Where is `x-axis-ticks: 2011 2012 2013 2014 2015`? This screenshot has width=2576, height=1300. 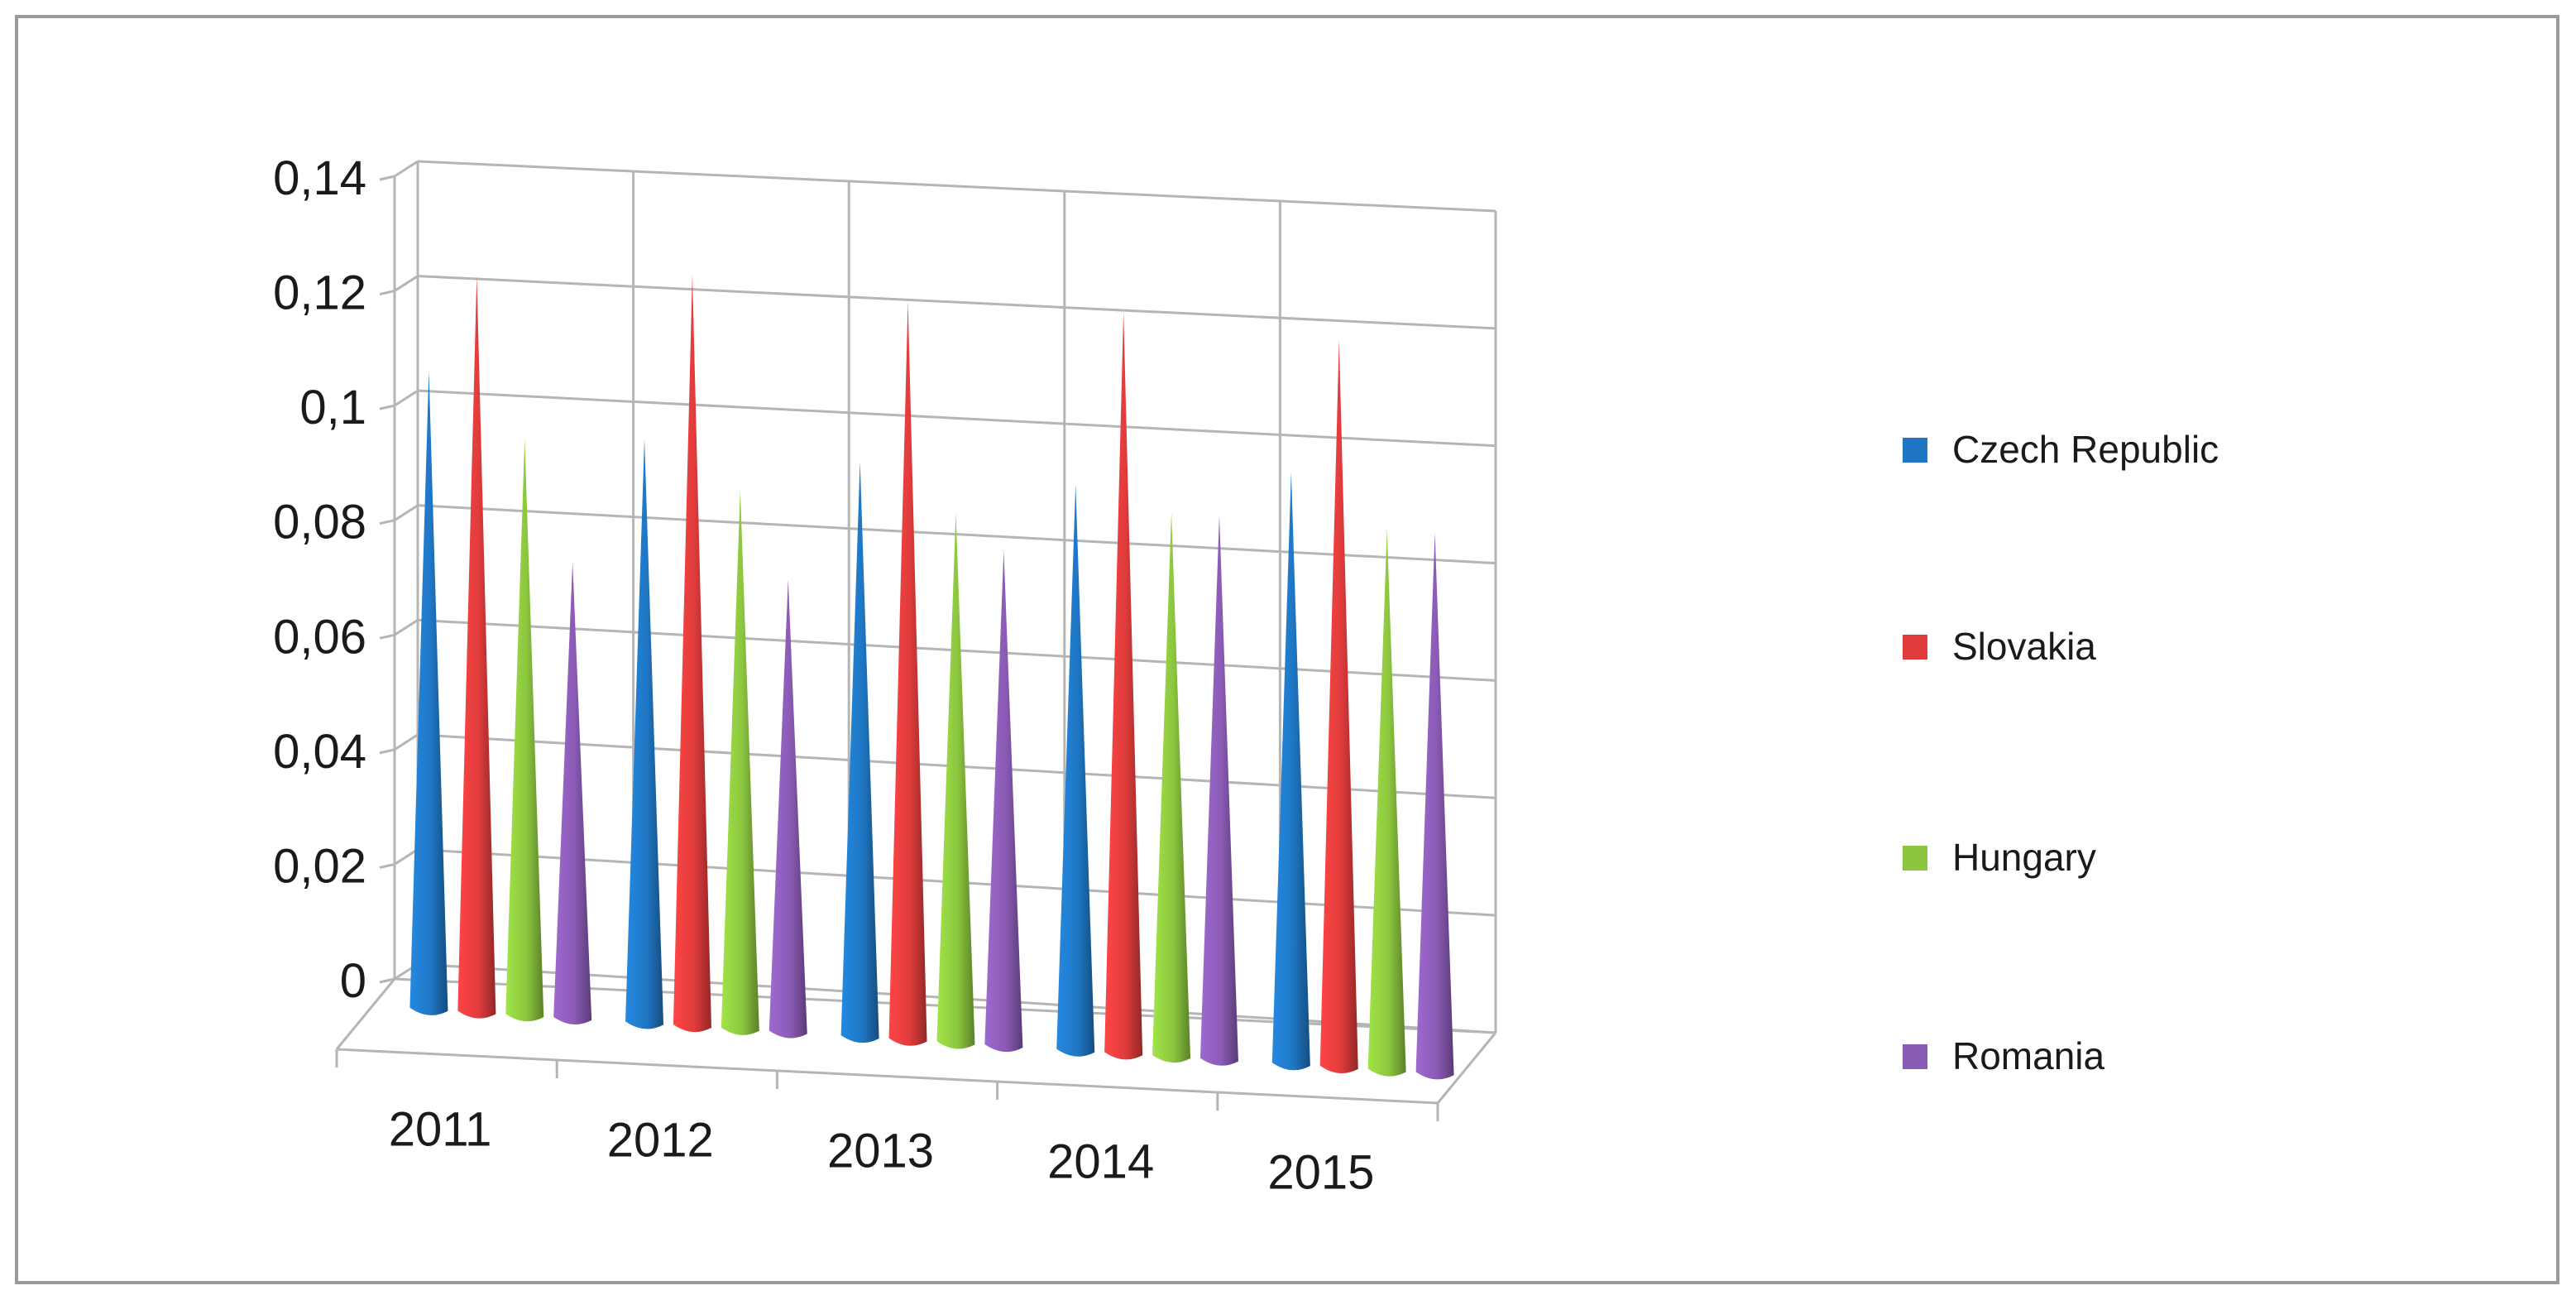 x-axis-ticks: 2011 2012 2013 2014 2015 is located at coordinates (882, 1151).